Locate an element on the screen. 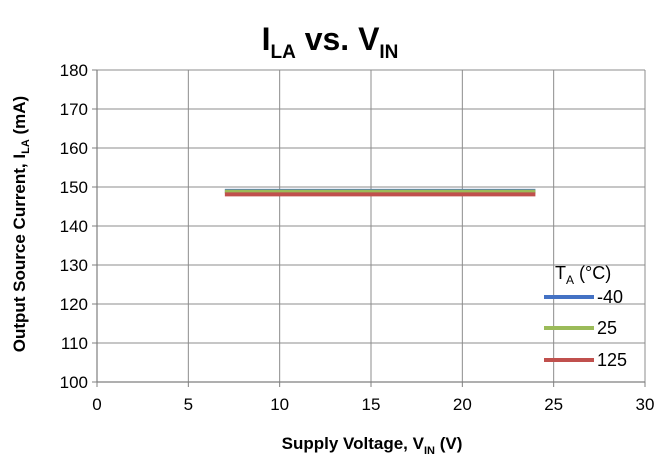 The width and height of the screenshot is (657, 469). x-axis-label: Supply Voltage, VIN (V) is located at coordinates (372, 445).